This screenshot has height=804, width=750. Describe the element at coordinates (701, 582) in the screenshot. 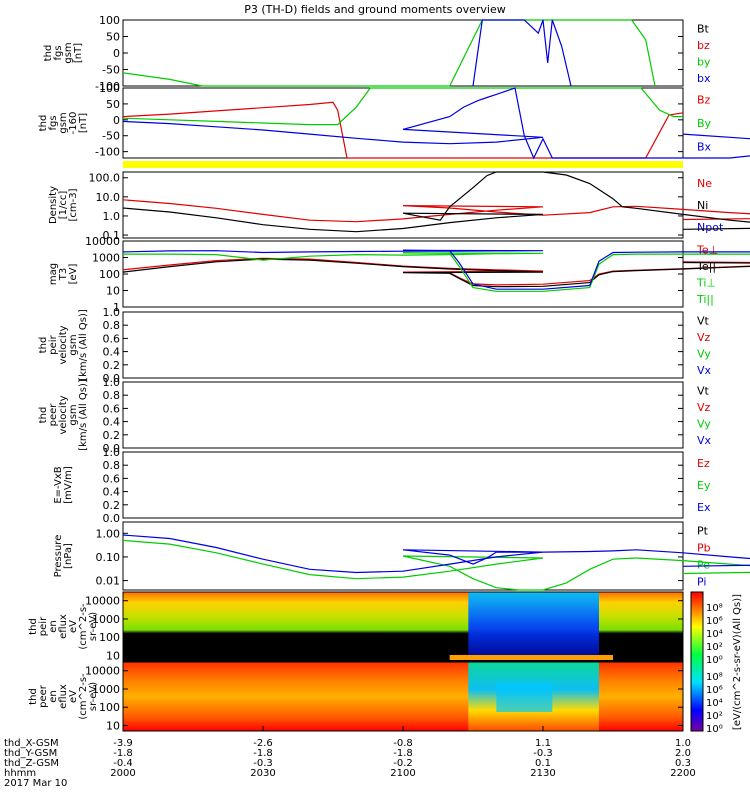

I see `legend-entry: Pi` at that location.